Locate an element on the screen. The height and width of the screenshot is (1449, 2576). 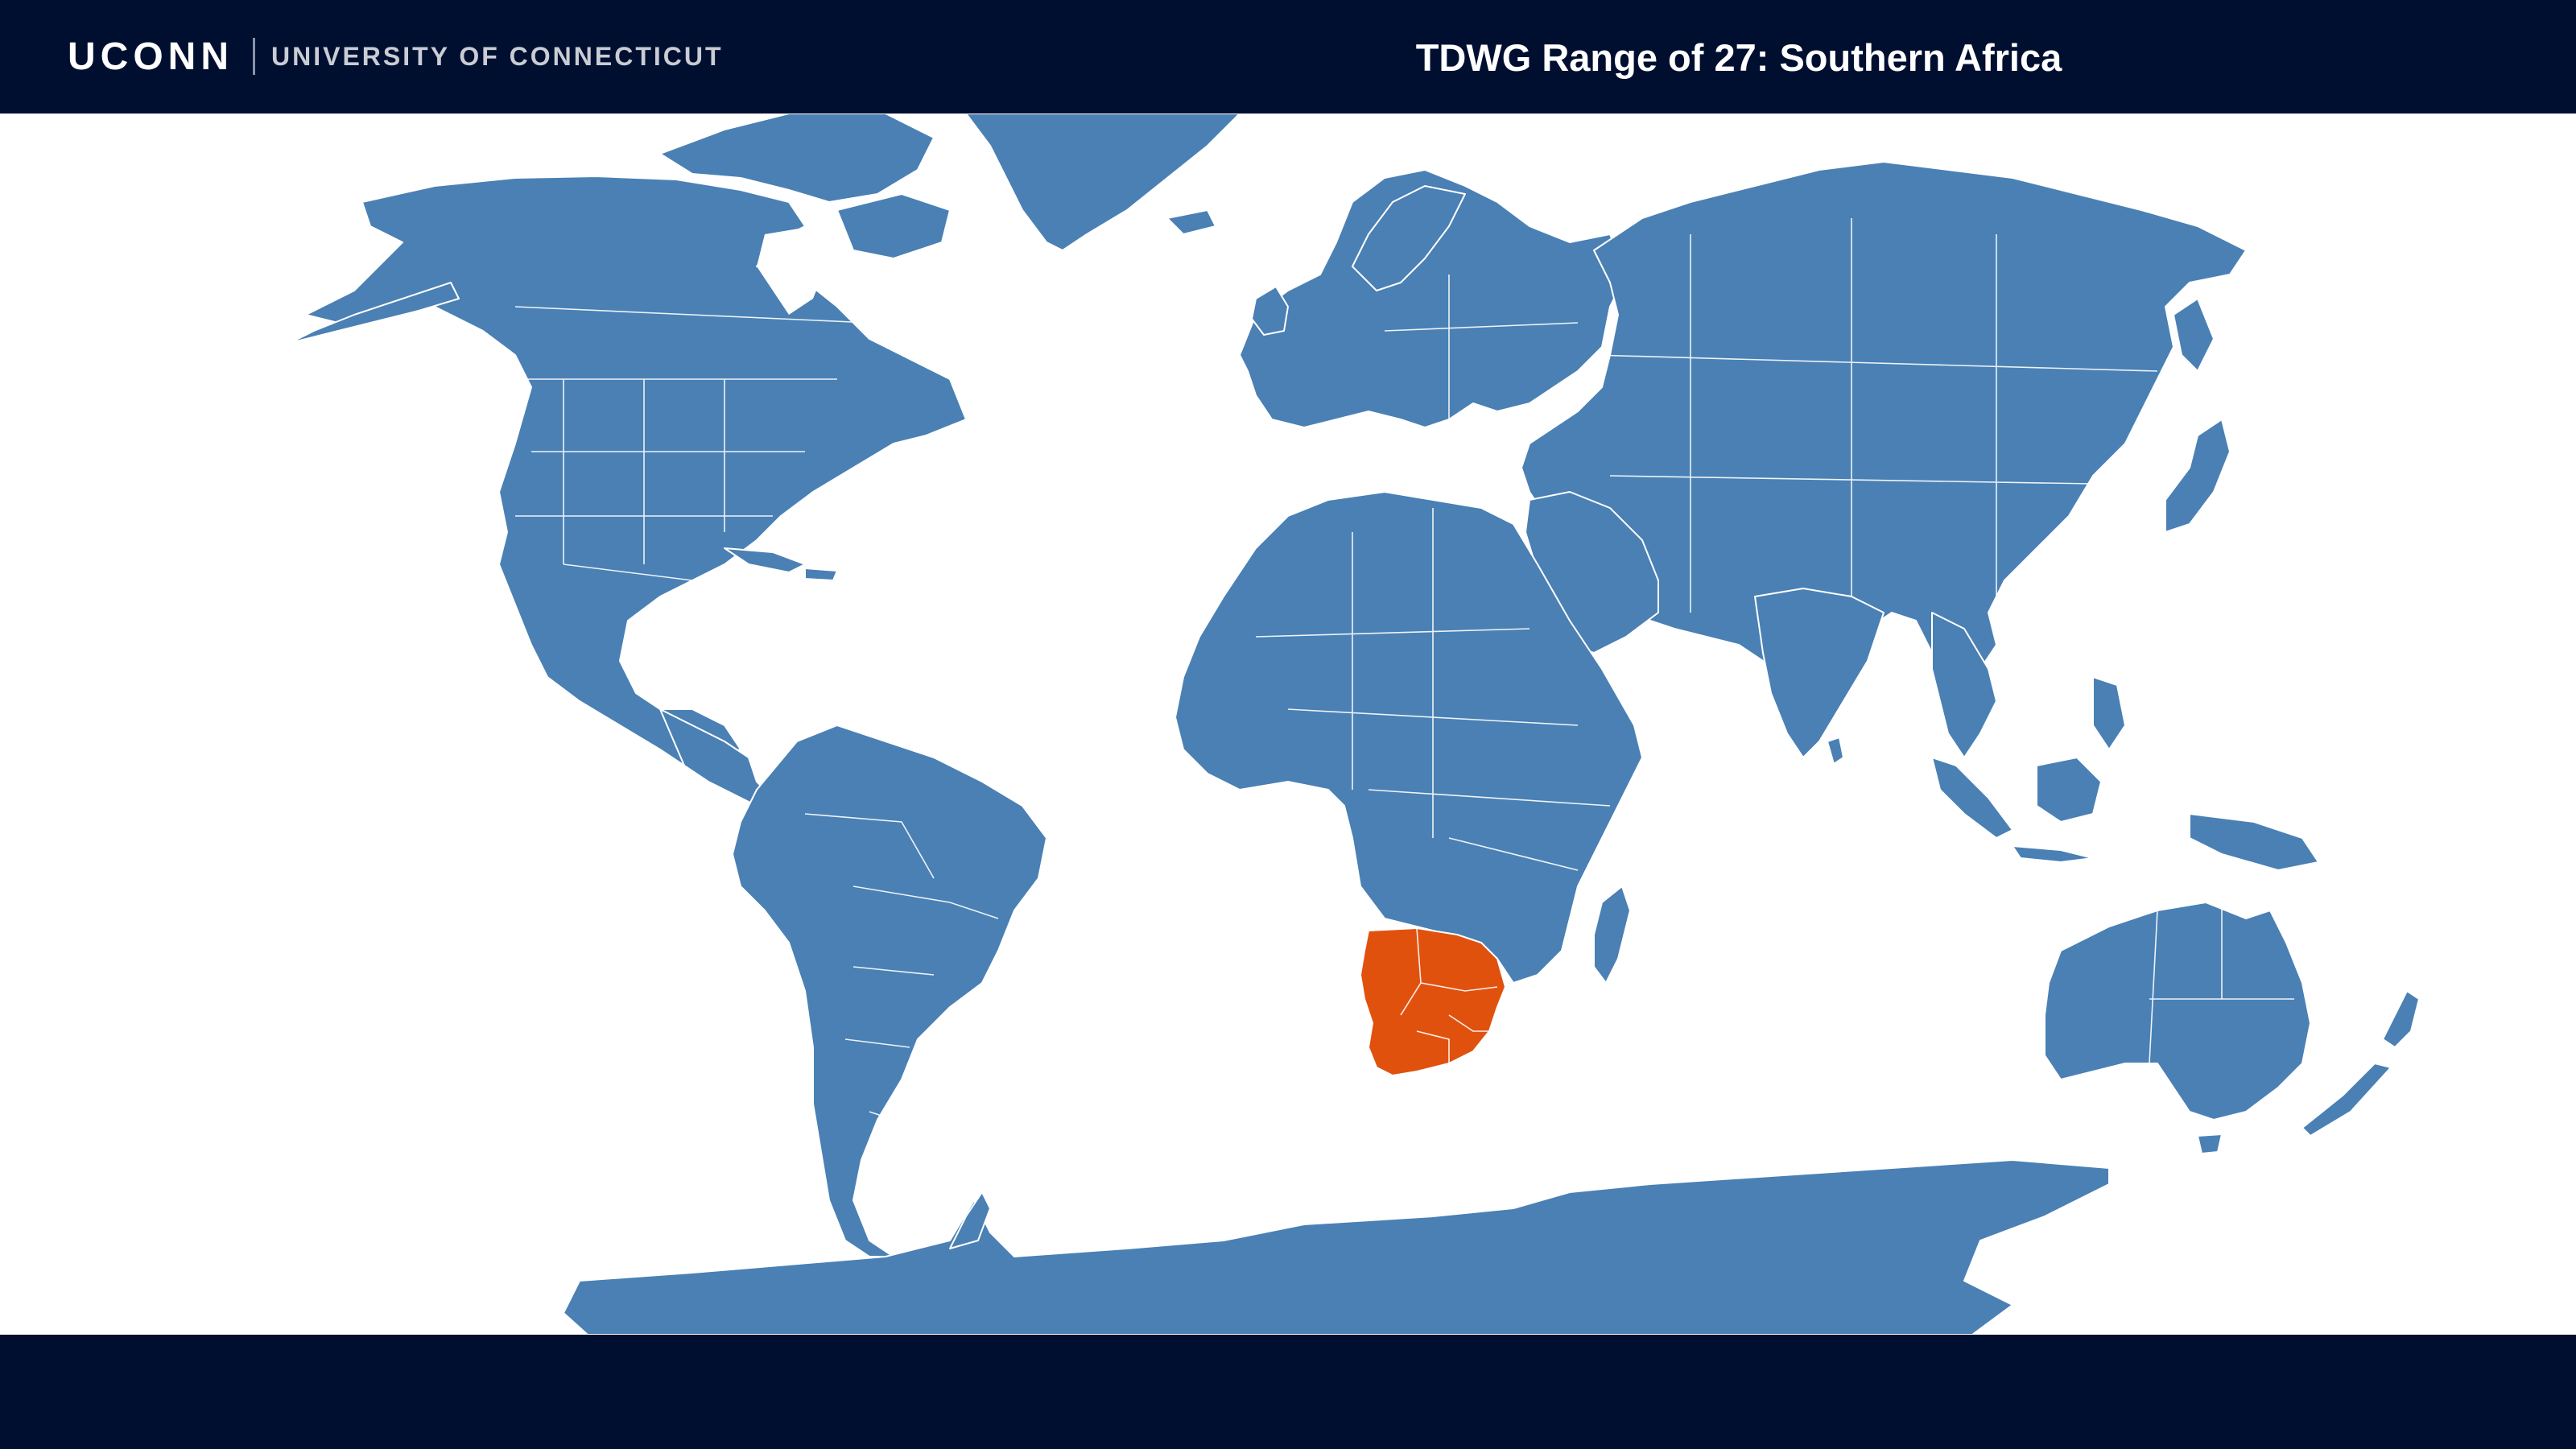
japan is located at coordinates (2198, 476).